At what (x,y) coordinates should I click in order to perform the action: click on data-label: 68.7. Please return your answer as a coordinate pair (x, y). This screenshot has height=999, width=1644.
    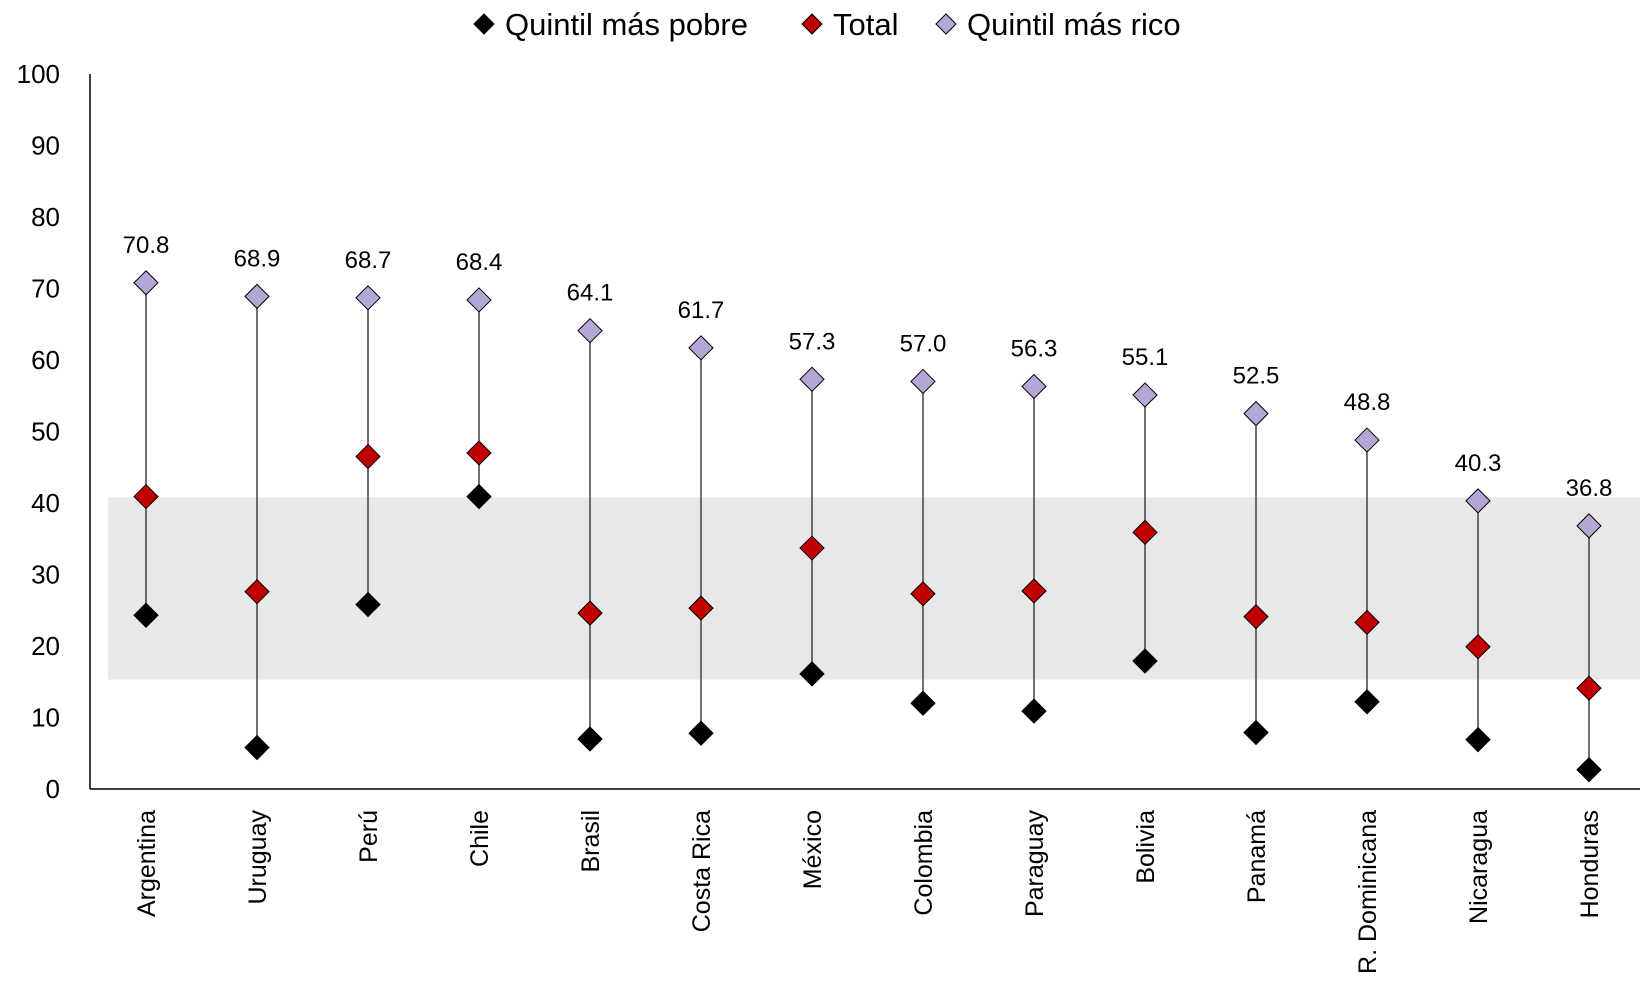
    Looking at the image, I should click on (368, 260).